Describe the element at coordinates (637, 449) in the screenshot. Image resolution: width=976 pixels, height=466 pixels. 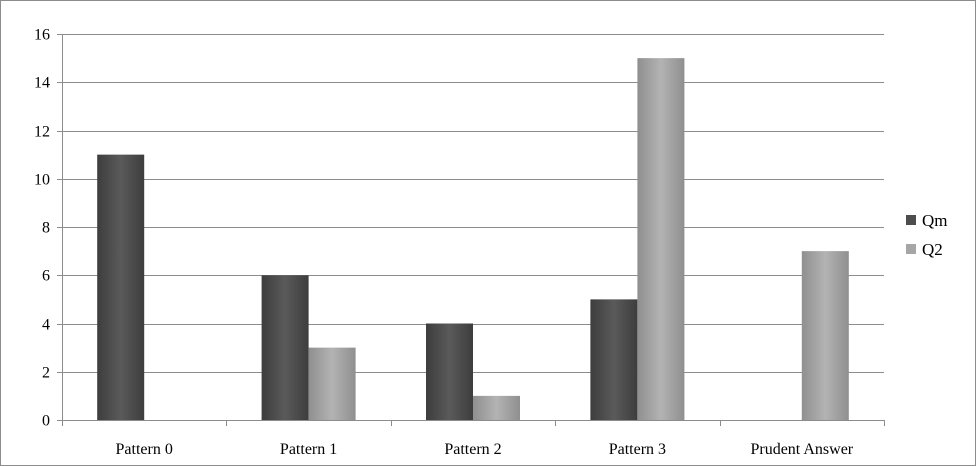
I see `x-tick-label: Pattern 3` at that location.